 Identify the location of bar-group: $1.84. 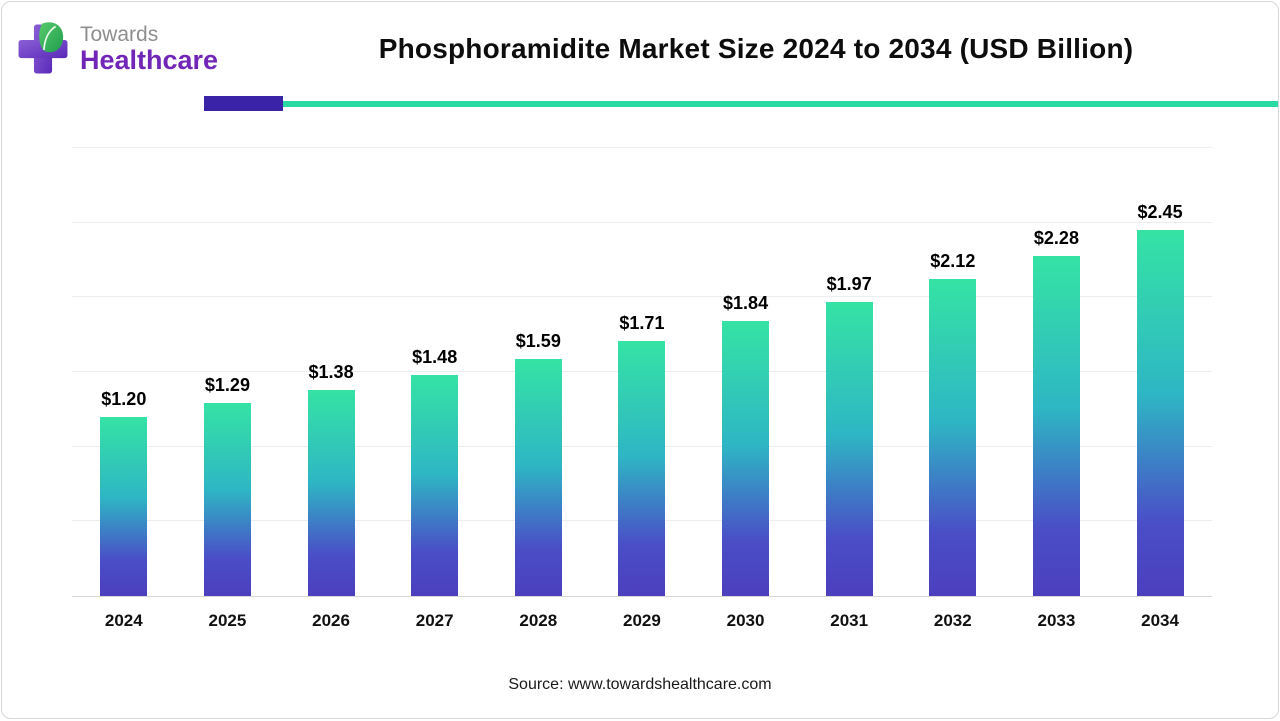
(745, 372).